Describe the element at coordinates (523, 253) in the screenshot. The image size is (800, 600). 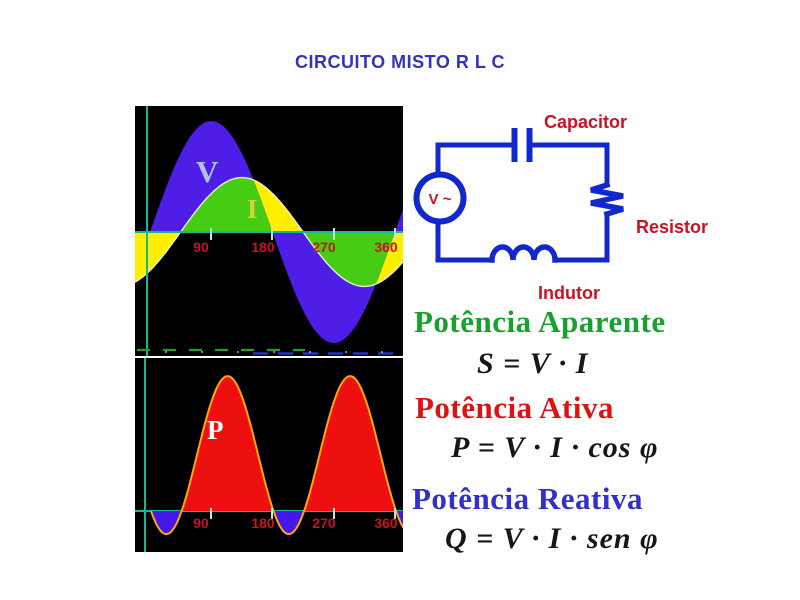
I see `inductor-symbol` at that location.